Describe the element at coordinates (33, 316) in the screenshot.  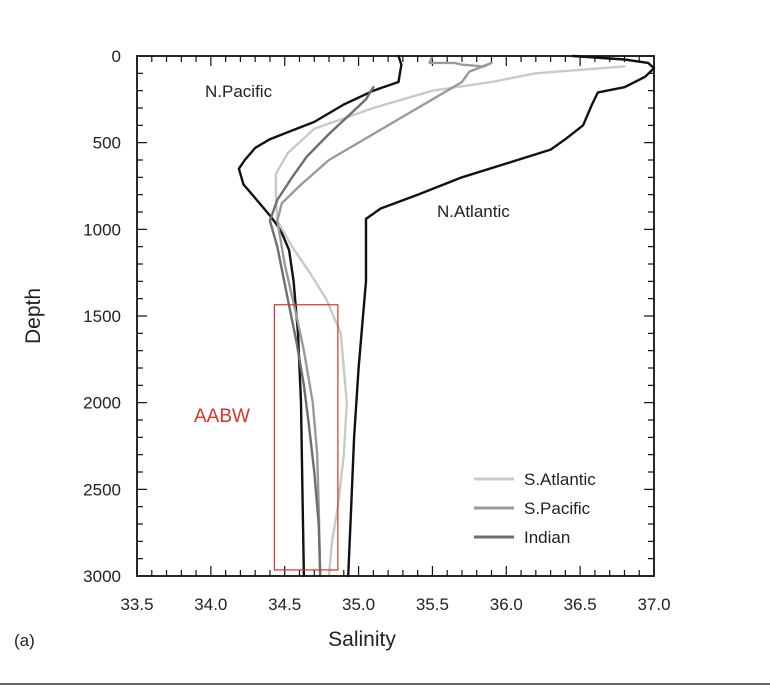
I see `y-axis-title: Depth` at that location.